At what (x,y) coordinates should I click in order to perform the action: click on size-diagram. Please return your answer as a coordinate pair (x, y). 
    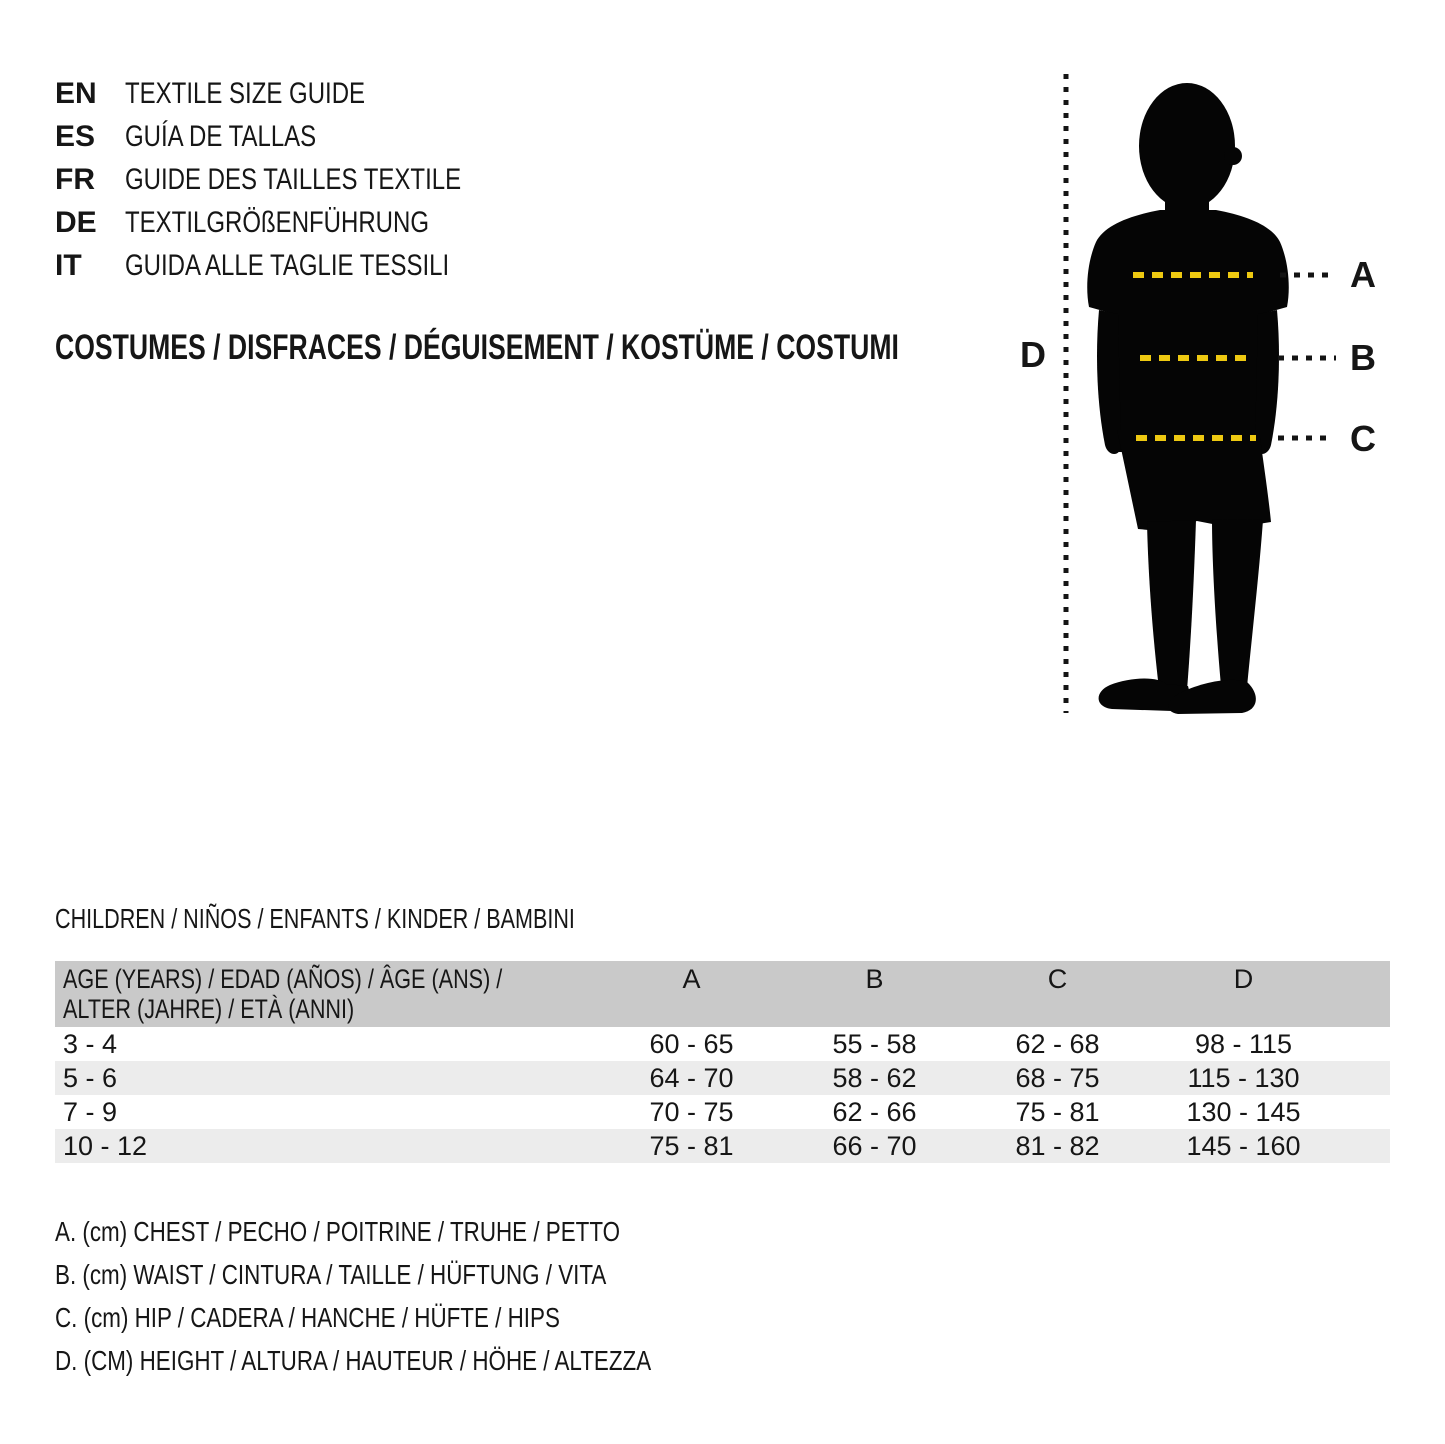
    Looking at the image, I should click on (1199, 394).